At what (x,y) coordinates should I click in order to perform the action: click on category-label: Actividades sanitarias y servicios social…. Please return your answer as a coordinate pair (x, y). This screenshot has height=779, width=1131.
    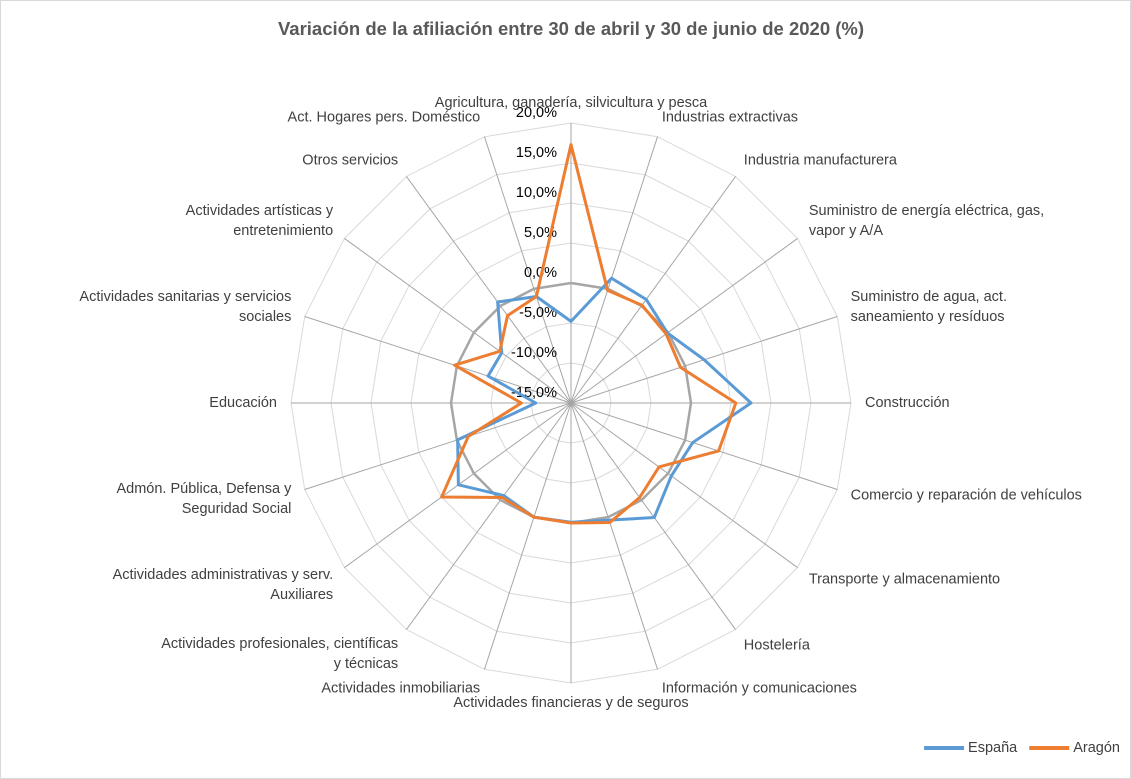
    Looking at the image, I should click on (185, 307).